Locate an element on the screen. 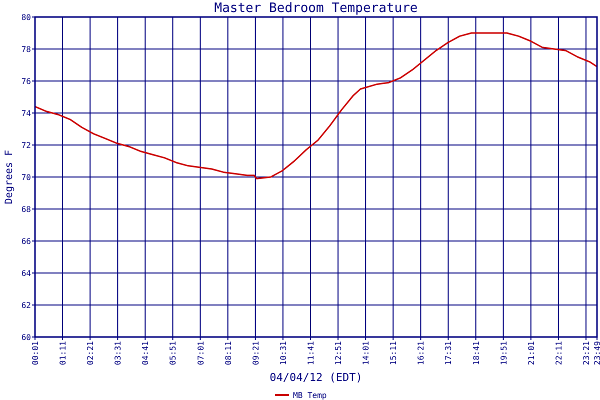  x-tick-label: 10:31 is located at coordinates (283, 353).